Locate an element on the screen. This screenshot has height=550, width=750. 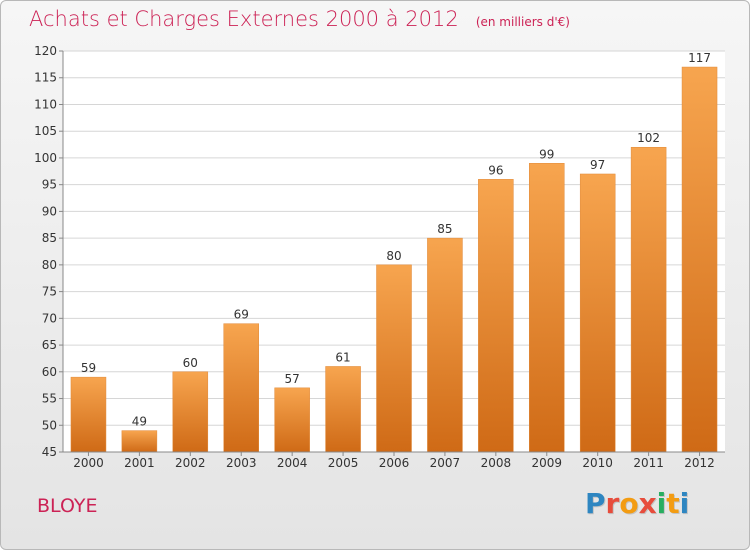
y-axis-ticks: 45 50 55 60 65 70 75 80 85 90 95 100 105 110 115 120 is located at coordinates (48, 251).